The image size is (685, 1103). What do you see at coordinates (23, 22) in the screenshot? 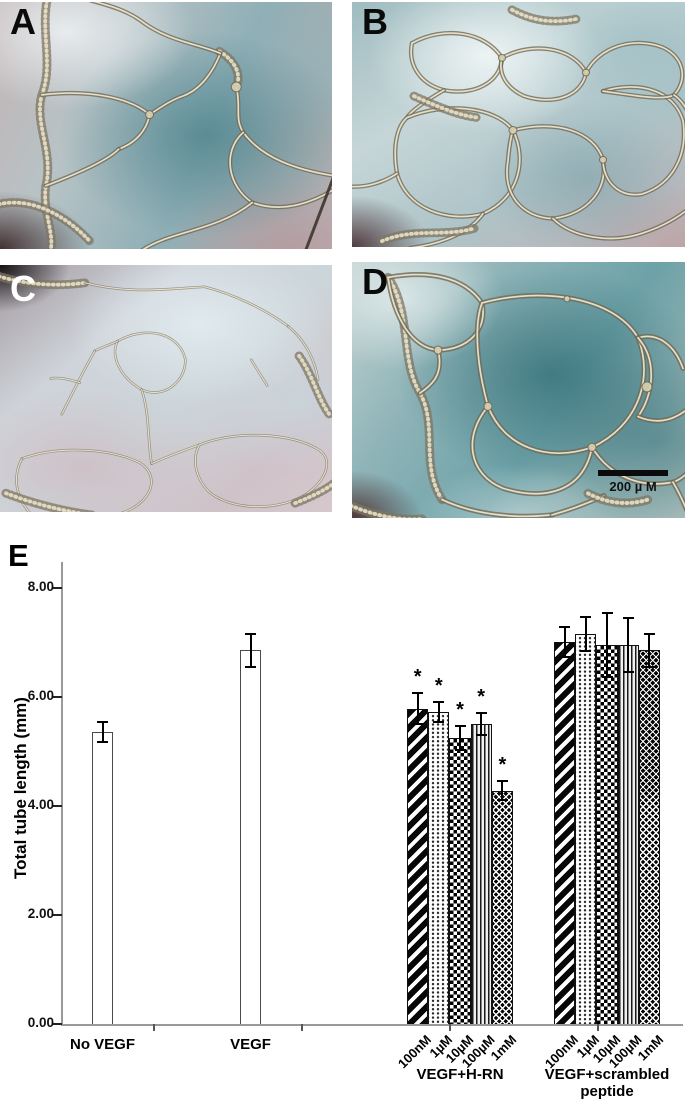
I see `panel-label-a: A` at bounding box center [23, 22].